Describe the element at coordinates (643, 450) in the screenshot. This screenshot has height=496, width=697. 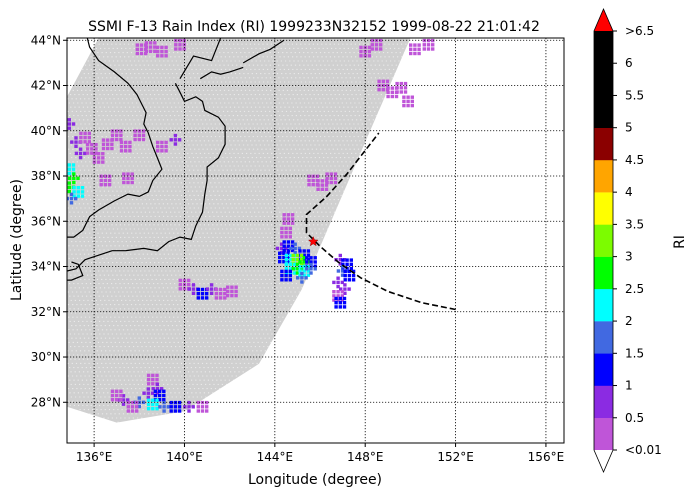
I see `colorbar-tick-label: <0.01` at that location.